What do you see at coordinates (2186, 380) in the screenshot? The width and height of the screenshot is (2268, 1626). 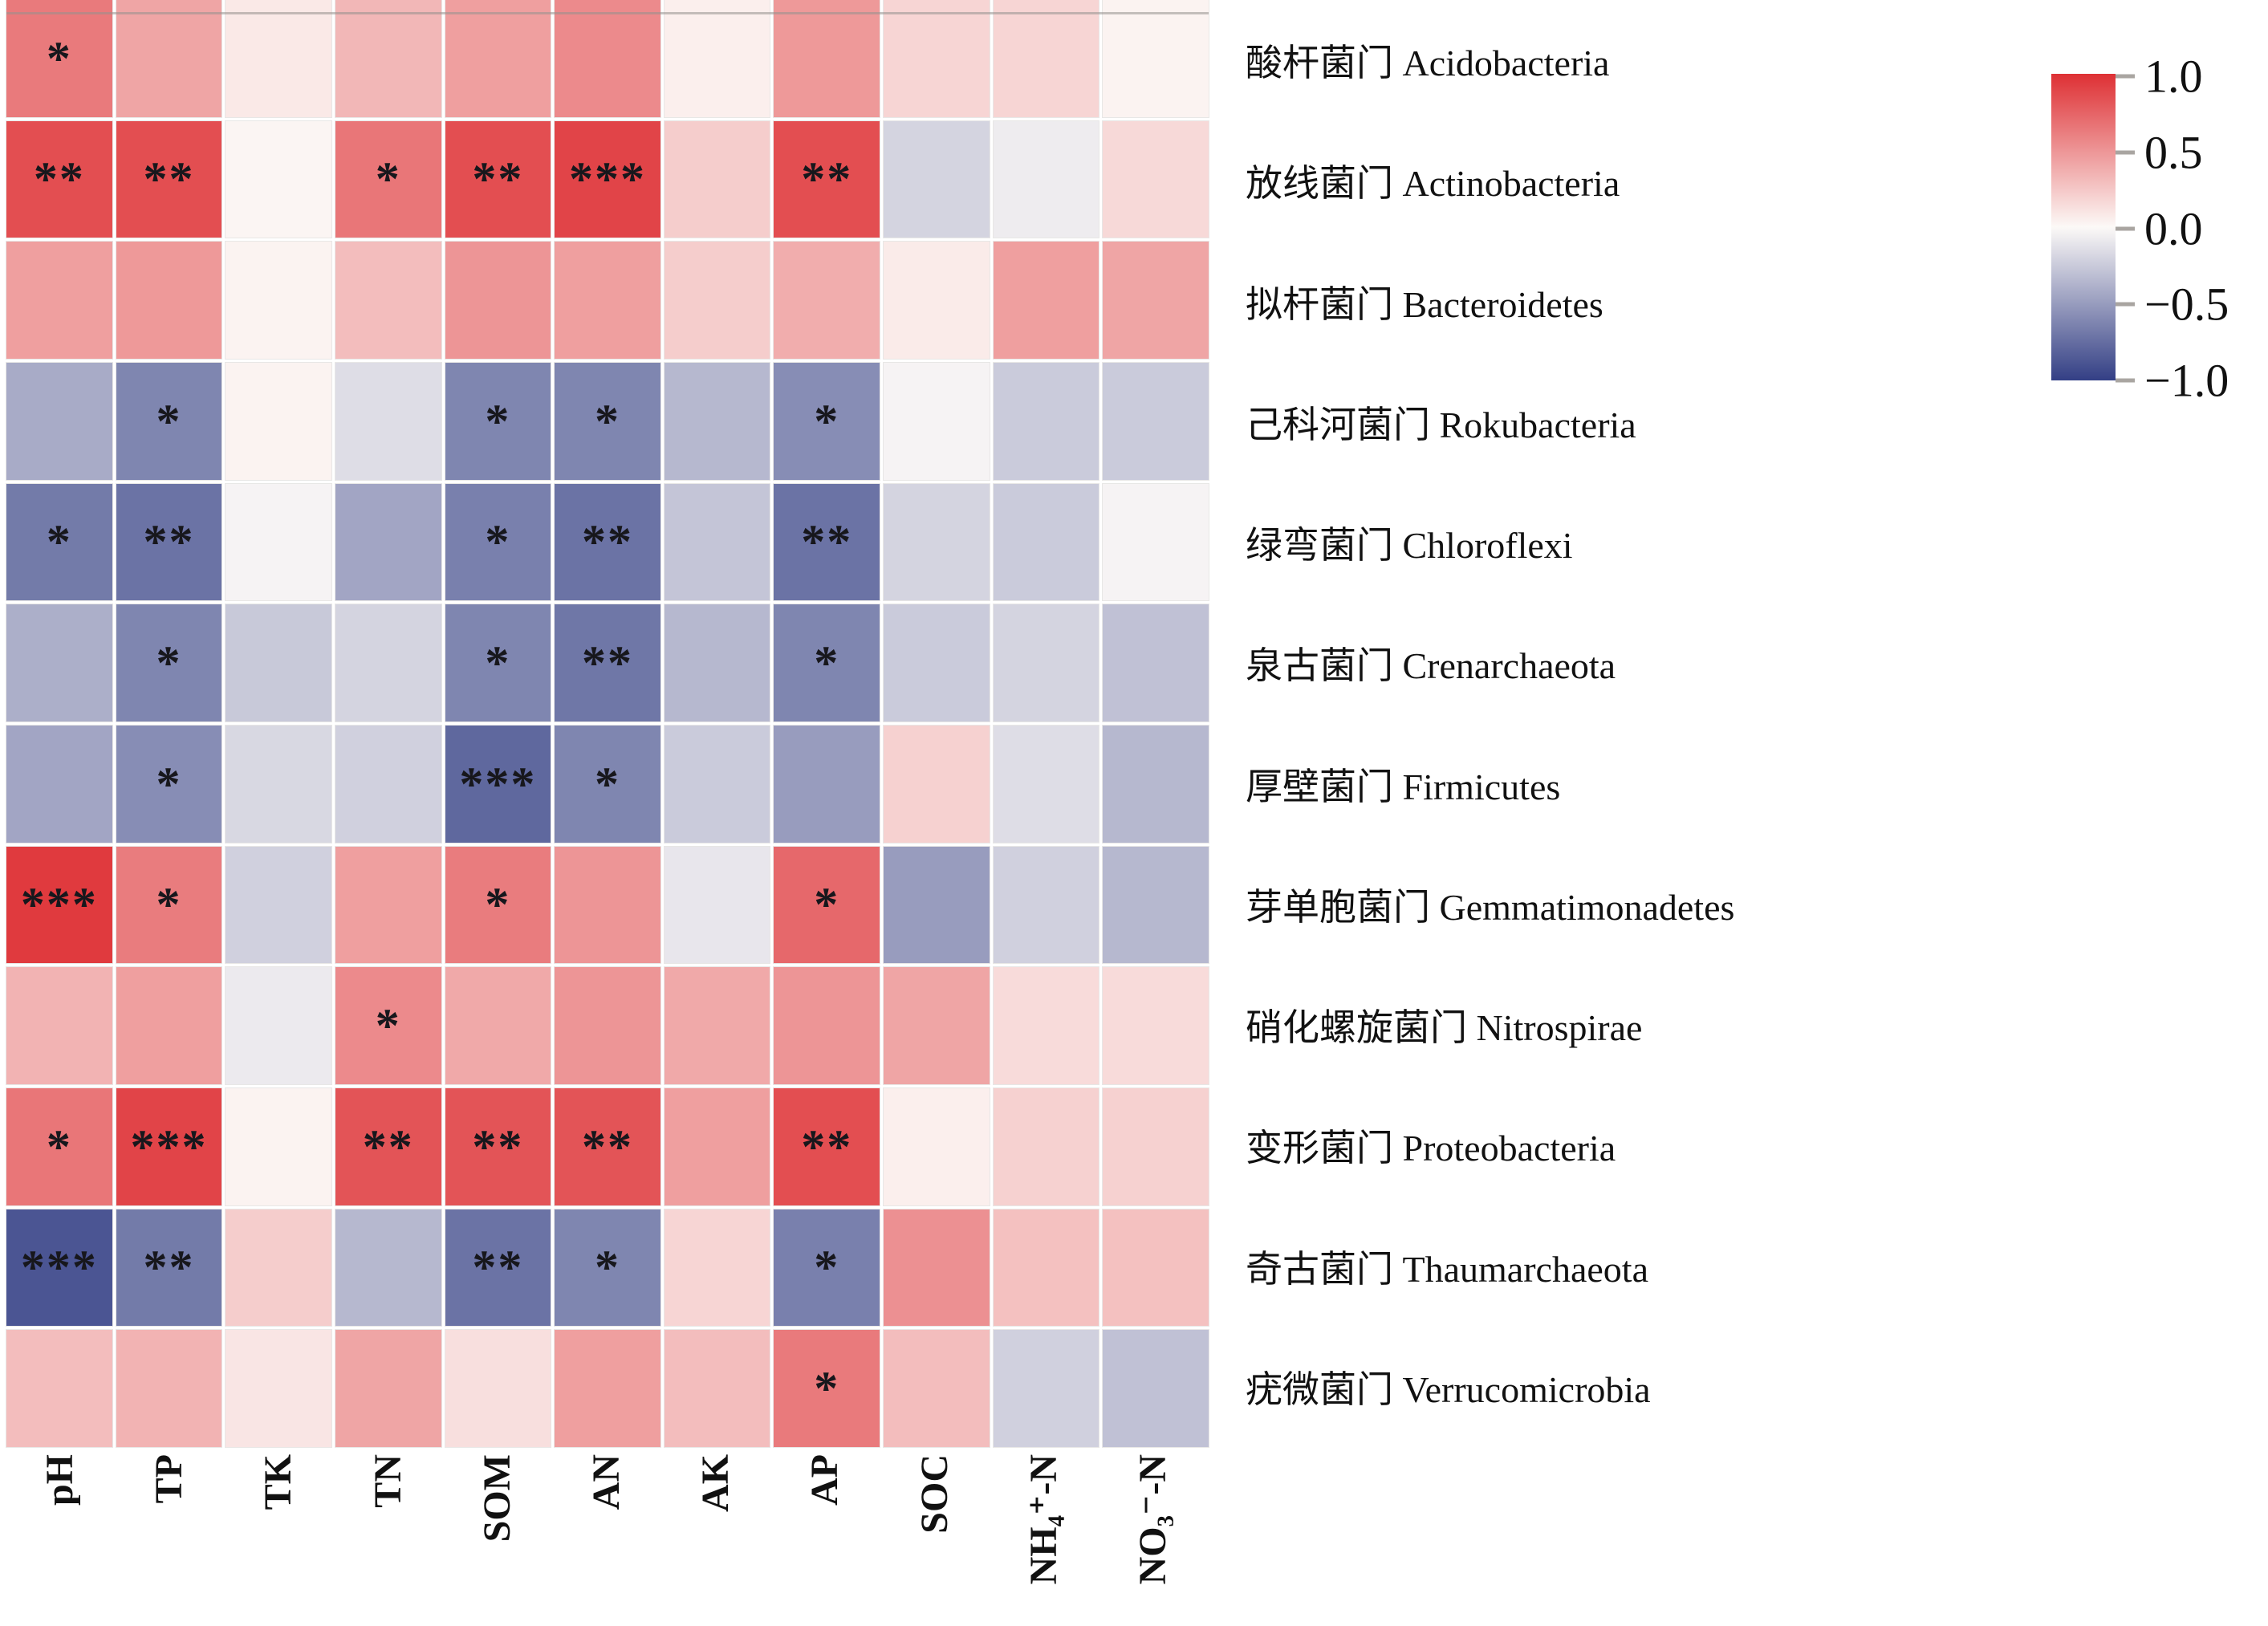 I see `legend-tick-label: −1.0` at bounding box center [2186, 380].